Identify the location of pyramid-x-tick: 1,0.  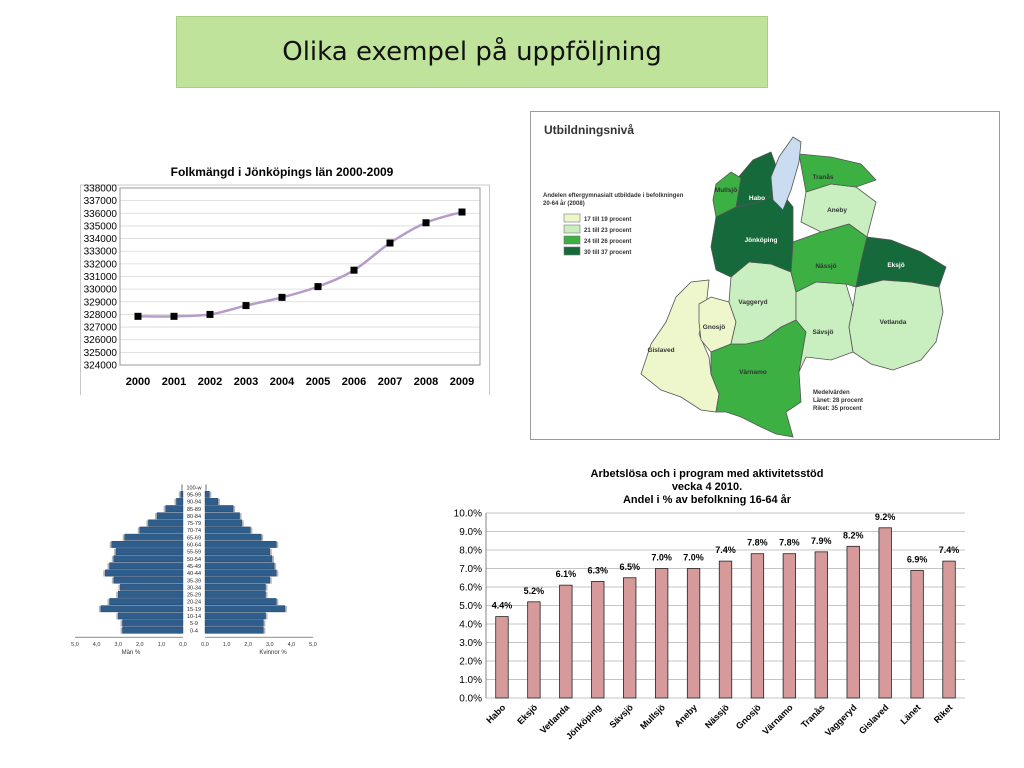
(162, 645).